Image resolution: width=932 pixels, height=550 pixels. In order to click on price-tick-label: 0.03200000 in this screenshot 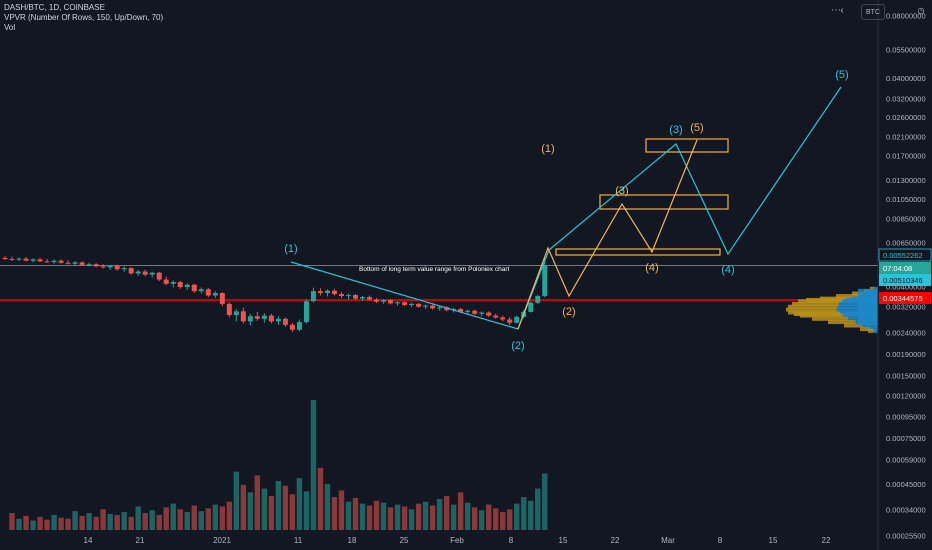, I will do `click(906, 98)`.